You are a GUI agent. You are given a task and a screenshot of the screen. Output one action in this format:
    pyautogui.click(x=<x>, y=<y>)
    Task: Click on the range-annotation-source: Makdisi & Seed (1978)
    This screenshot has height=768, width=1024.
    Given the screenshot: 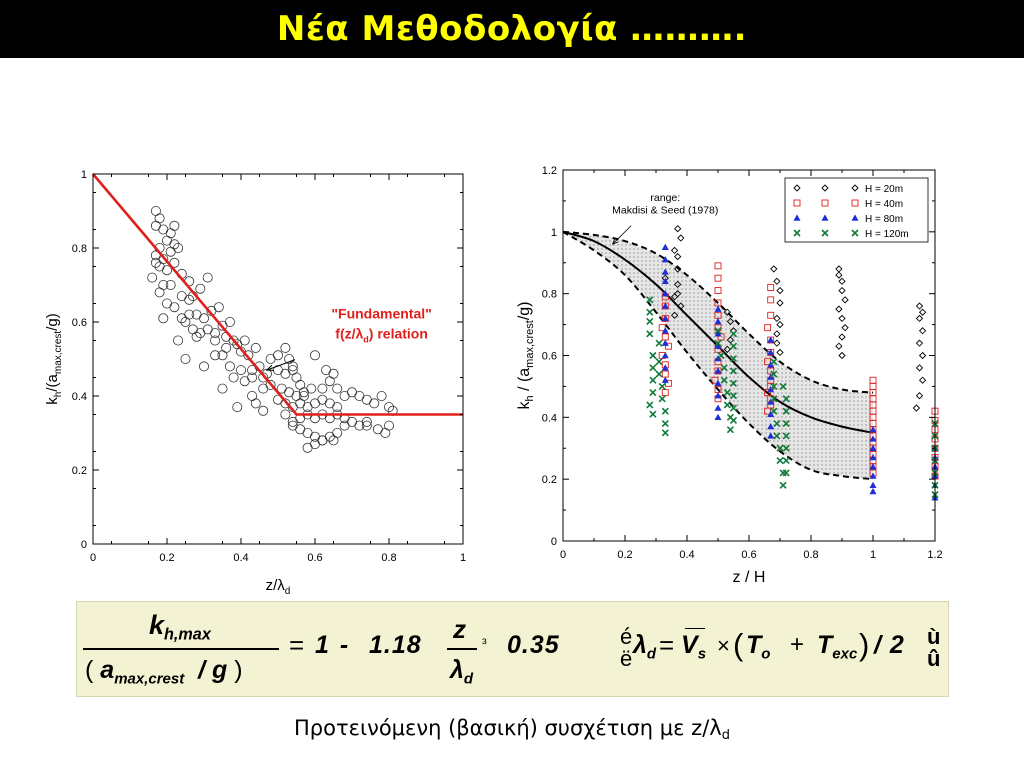 What is the action you would take?
    pyautogui.click(x=665, y=210)
    